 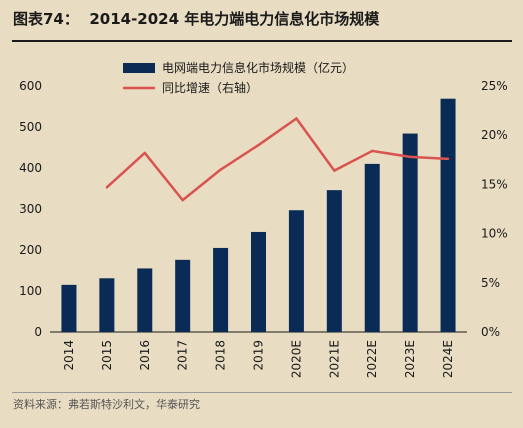 I want to click on x-tick-label: 2014, so click(x=69, y=355).